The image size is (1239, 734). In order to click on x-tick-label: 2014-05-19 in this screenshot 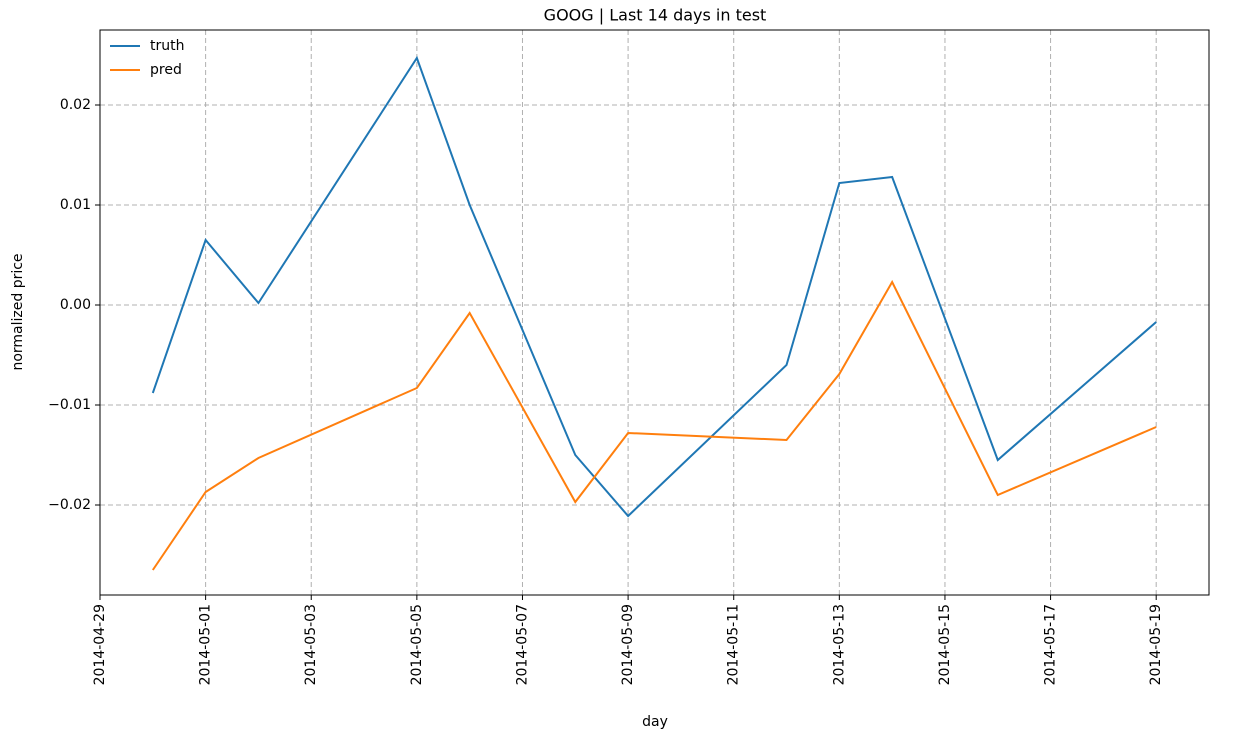, I will do `click(1156, 644)`.